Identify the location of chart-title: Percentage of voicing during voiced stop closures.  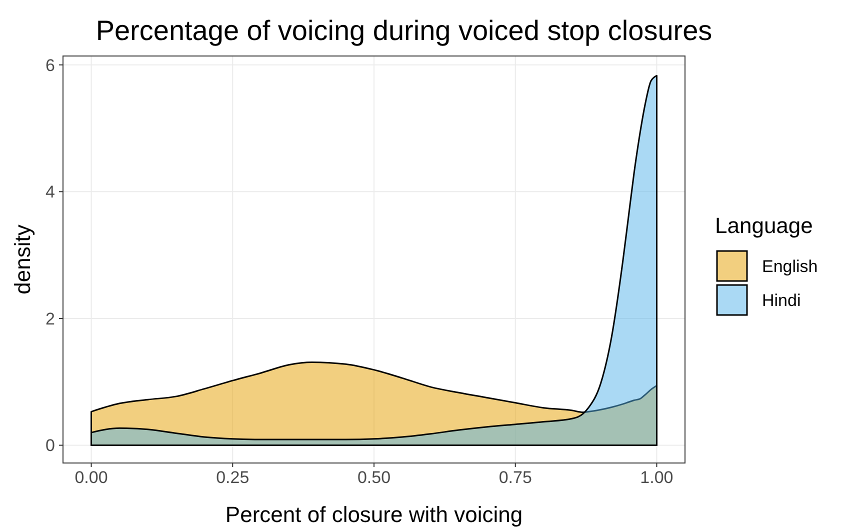
(404, 30).